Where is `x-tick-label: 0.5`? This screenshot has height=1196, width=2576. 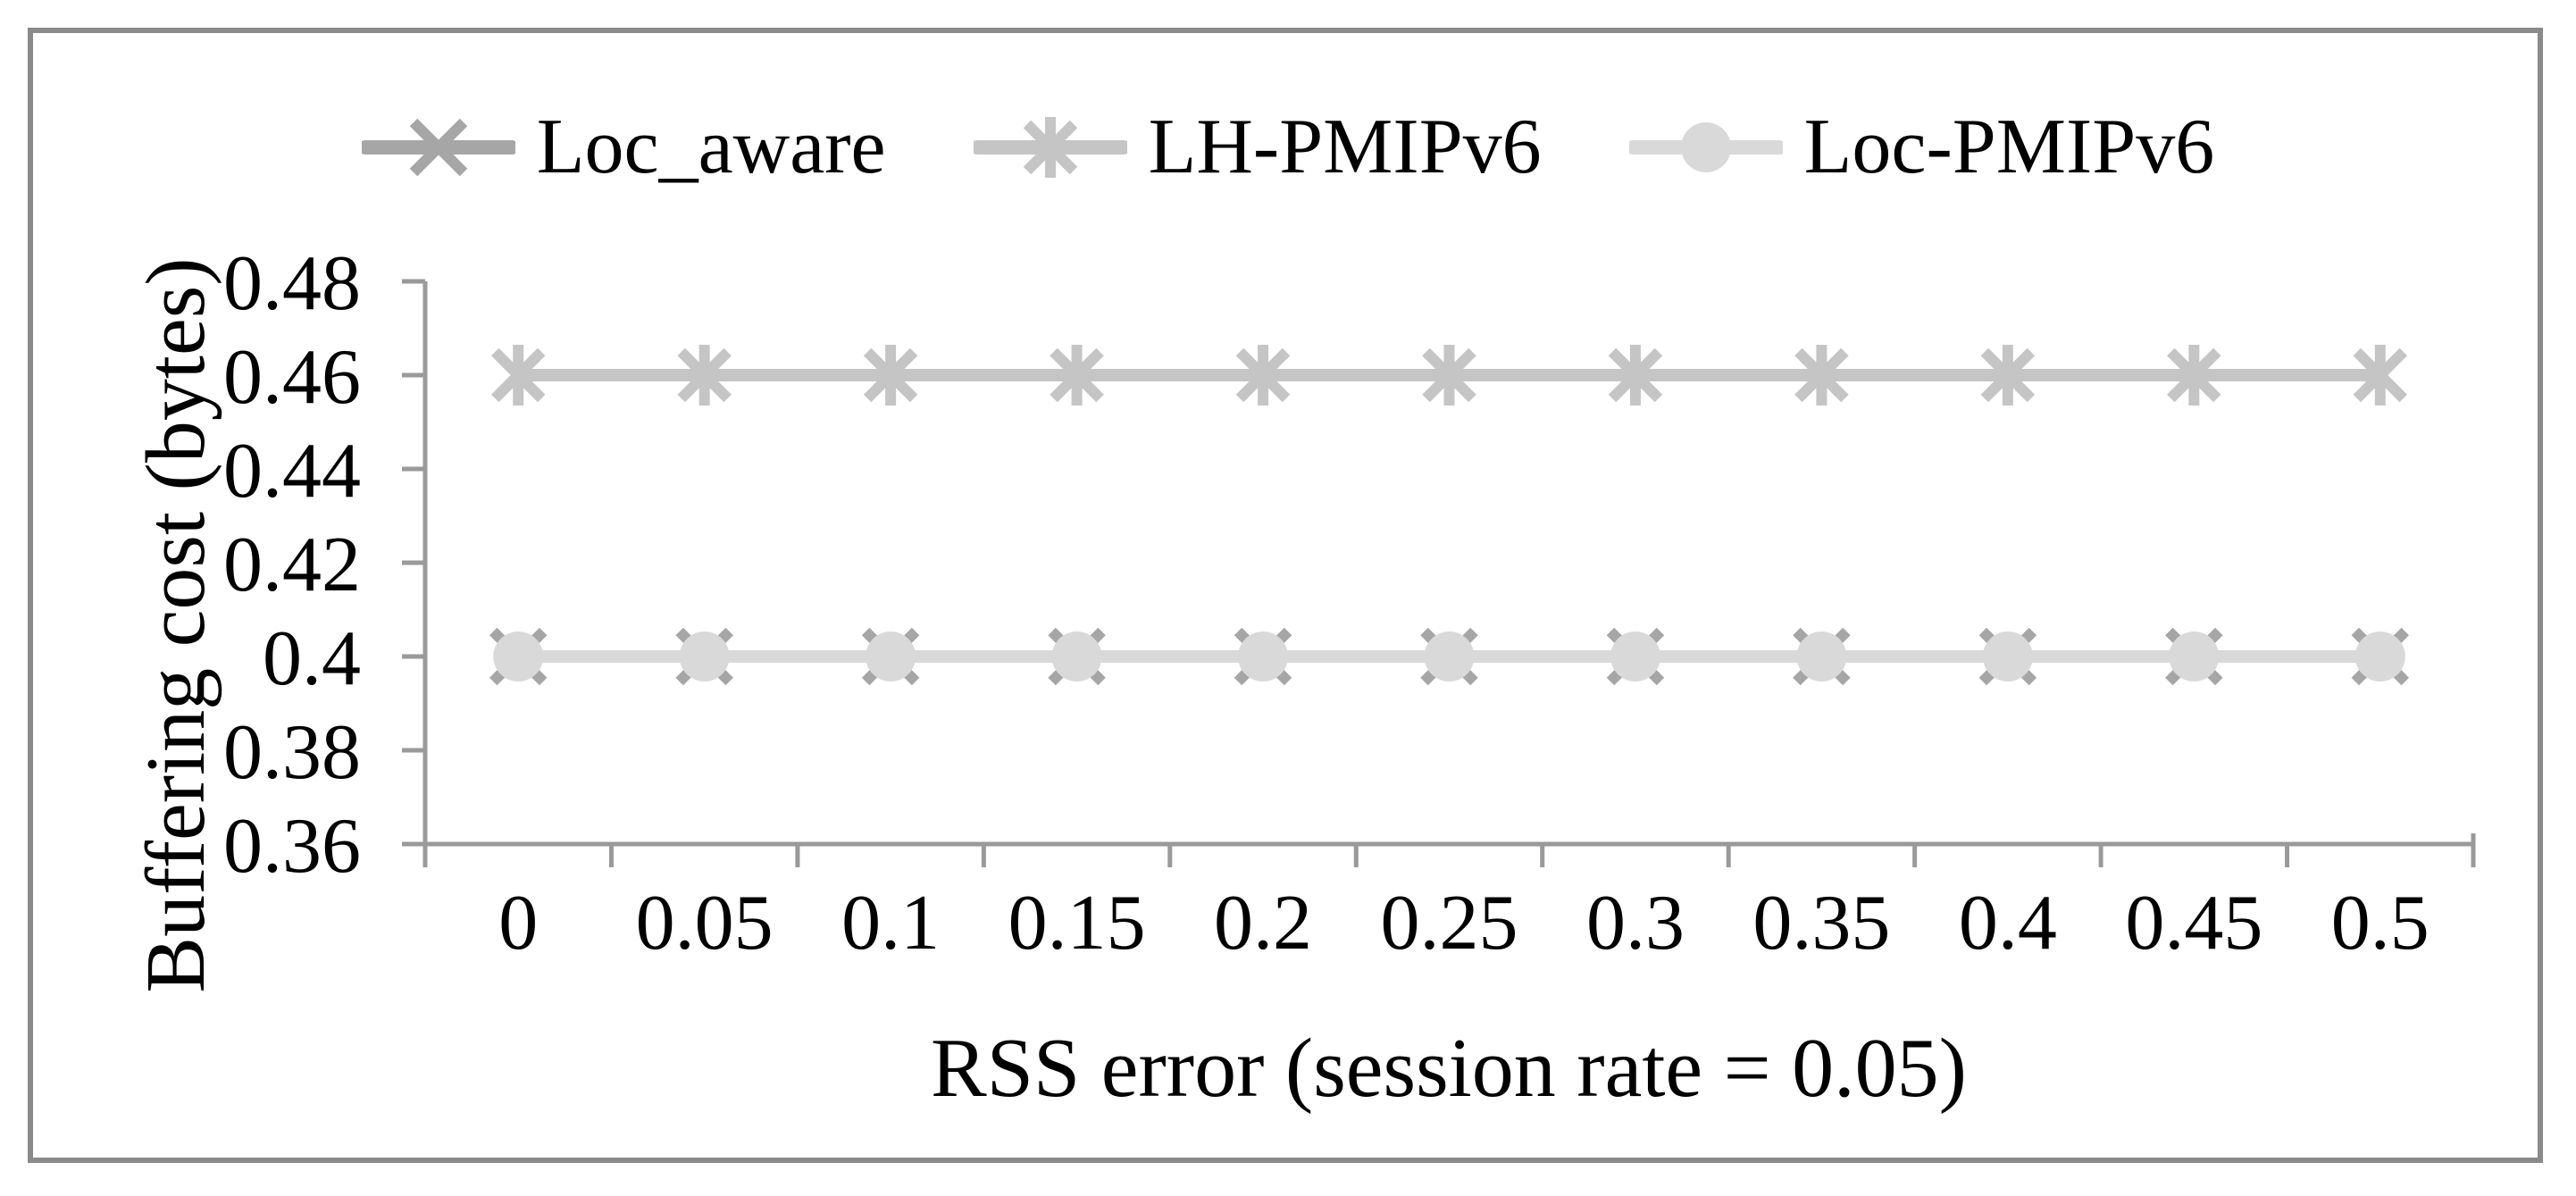
x-tick-label: 0.5 is located at coordinates (2380, 923).